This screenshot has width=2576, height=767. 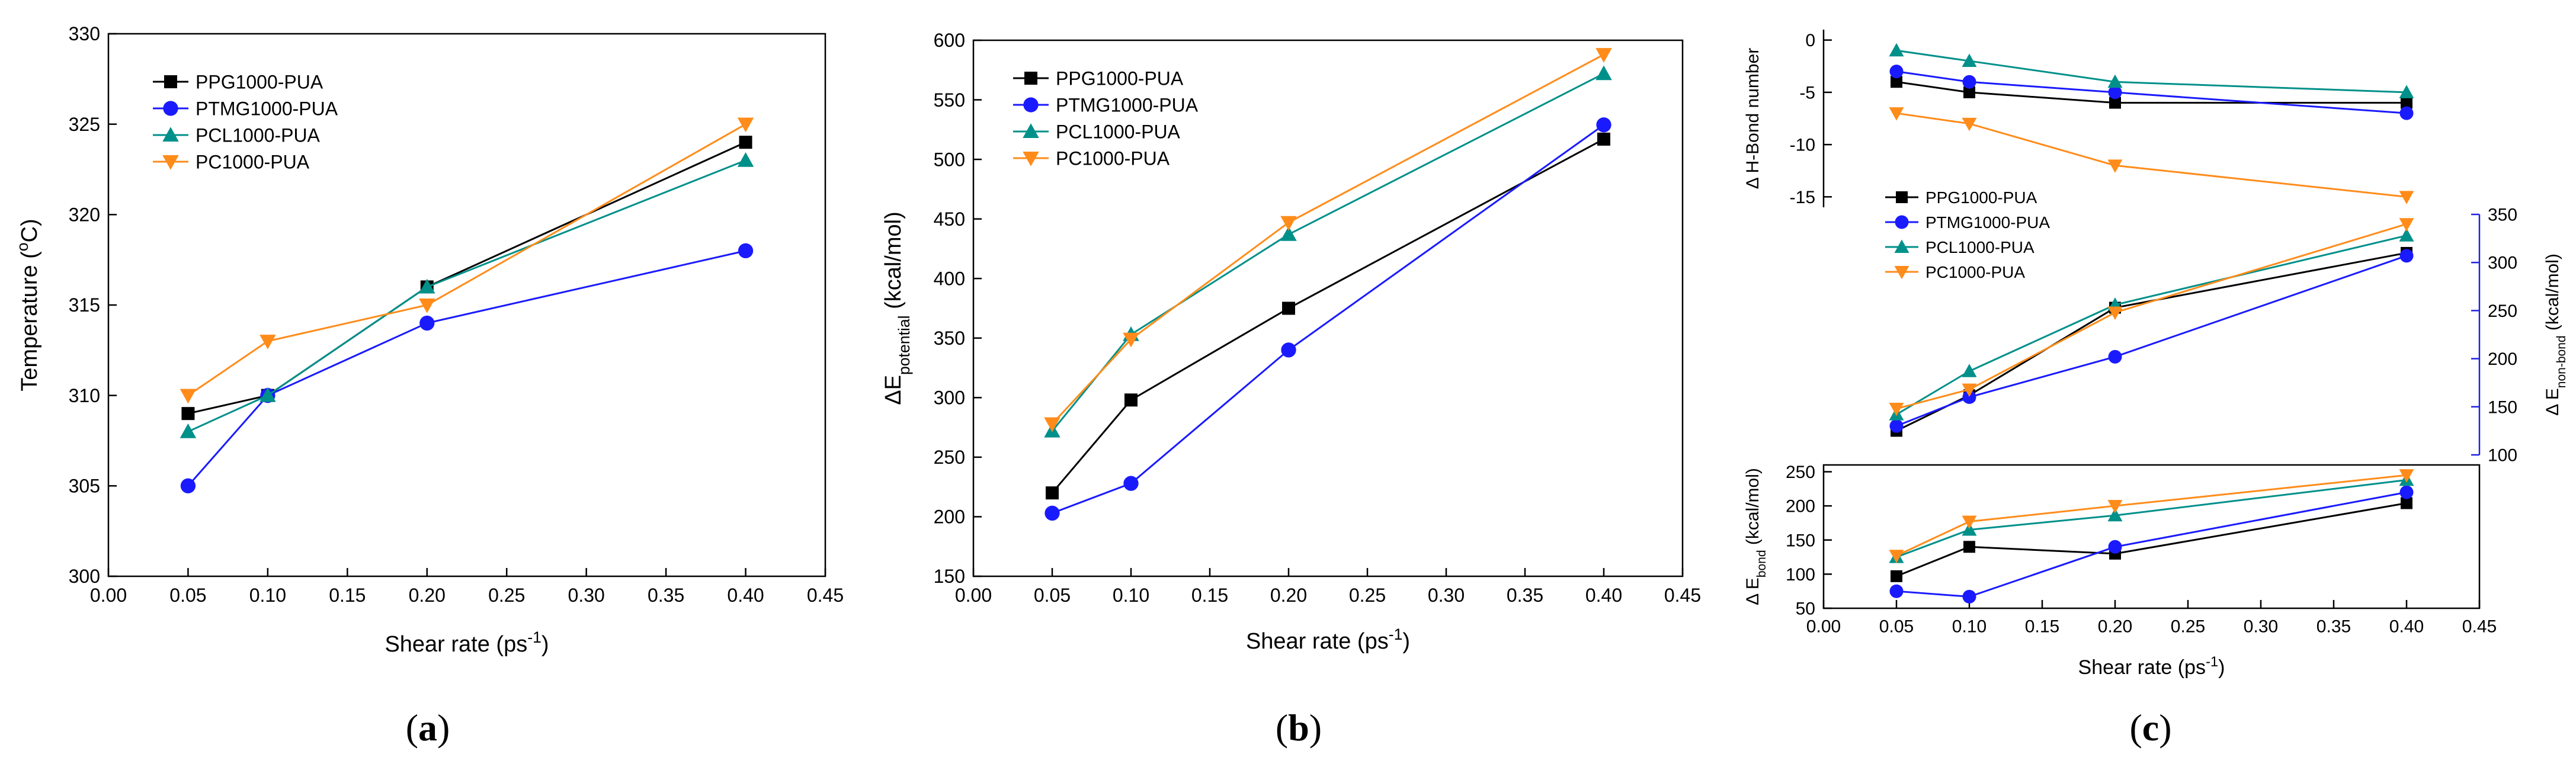 What do you see at coordinates (2503, 456) in the screenshot?
I see `y-tick-label: 100` at bounding box center [2503, 456].